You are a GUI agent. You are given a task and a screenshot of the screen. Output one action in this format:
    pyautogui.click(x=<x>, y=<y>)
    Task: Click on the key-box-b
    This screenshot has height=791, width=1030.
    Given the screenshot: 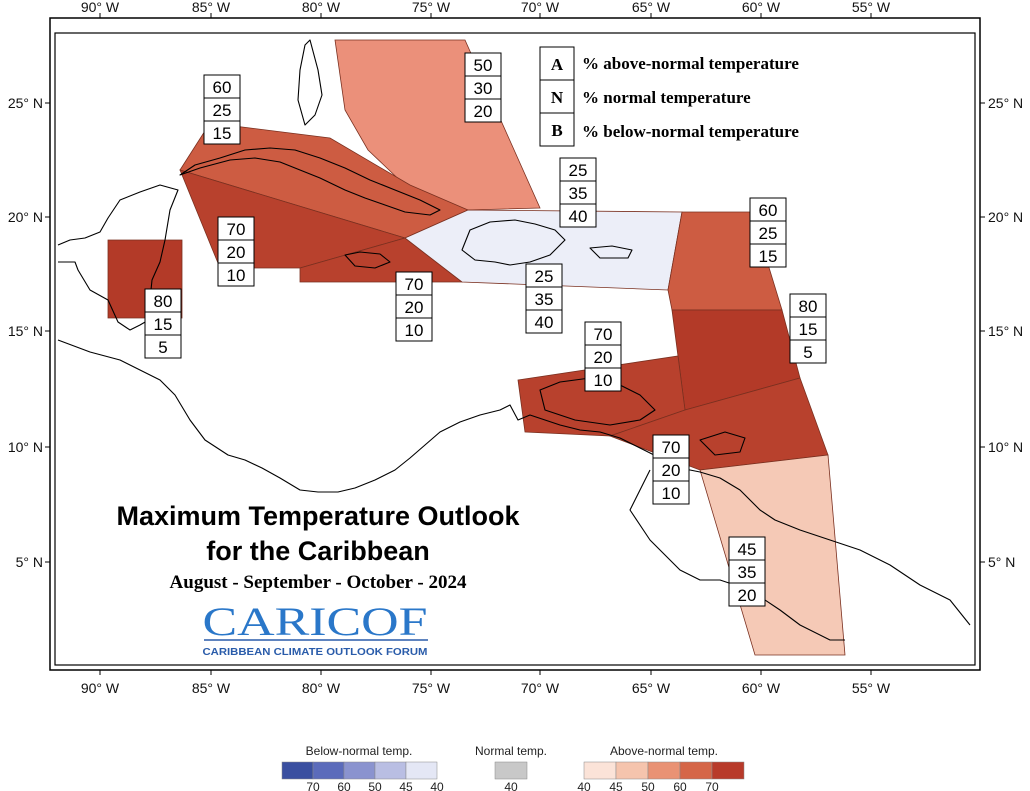 What is the action you would take?
    pyautogui.click(x=557, y=129)
    